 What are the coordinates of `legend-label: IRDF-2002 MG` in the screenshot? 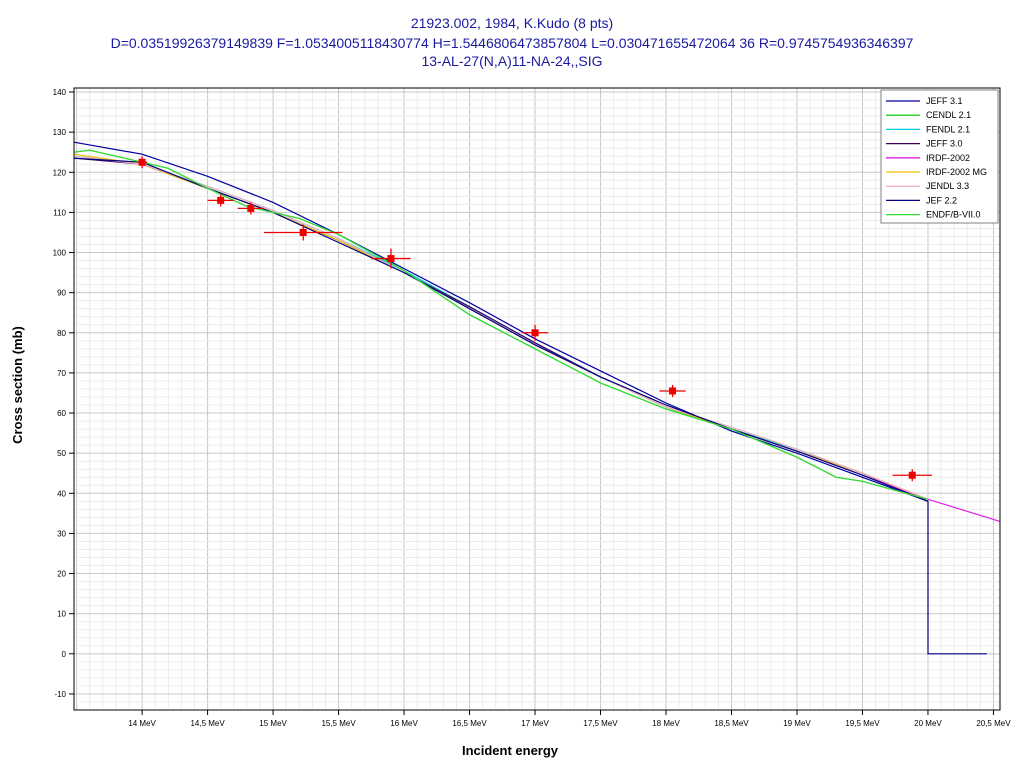 It's located at (956, 172).